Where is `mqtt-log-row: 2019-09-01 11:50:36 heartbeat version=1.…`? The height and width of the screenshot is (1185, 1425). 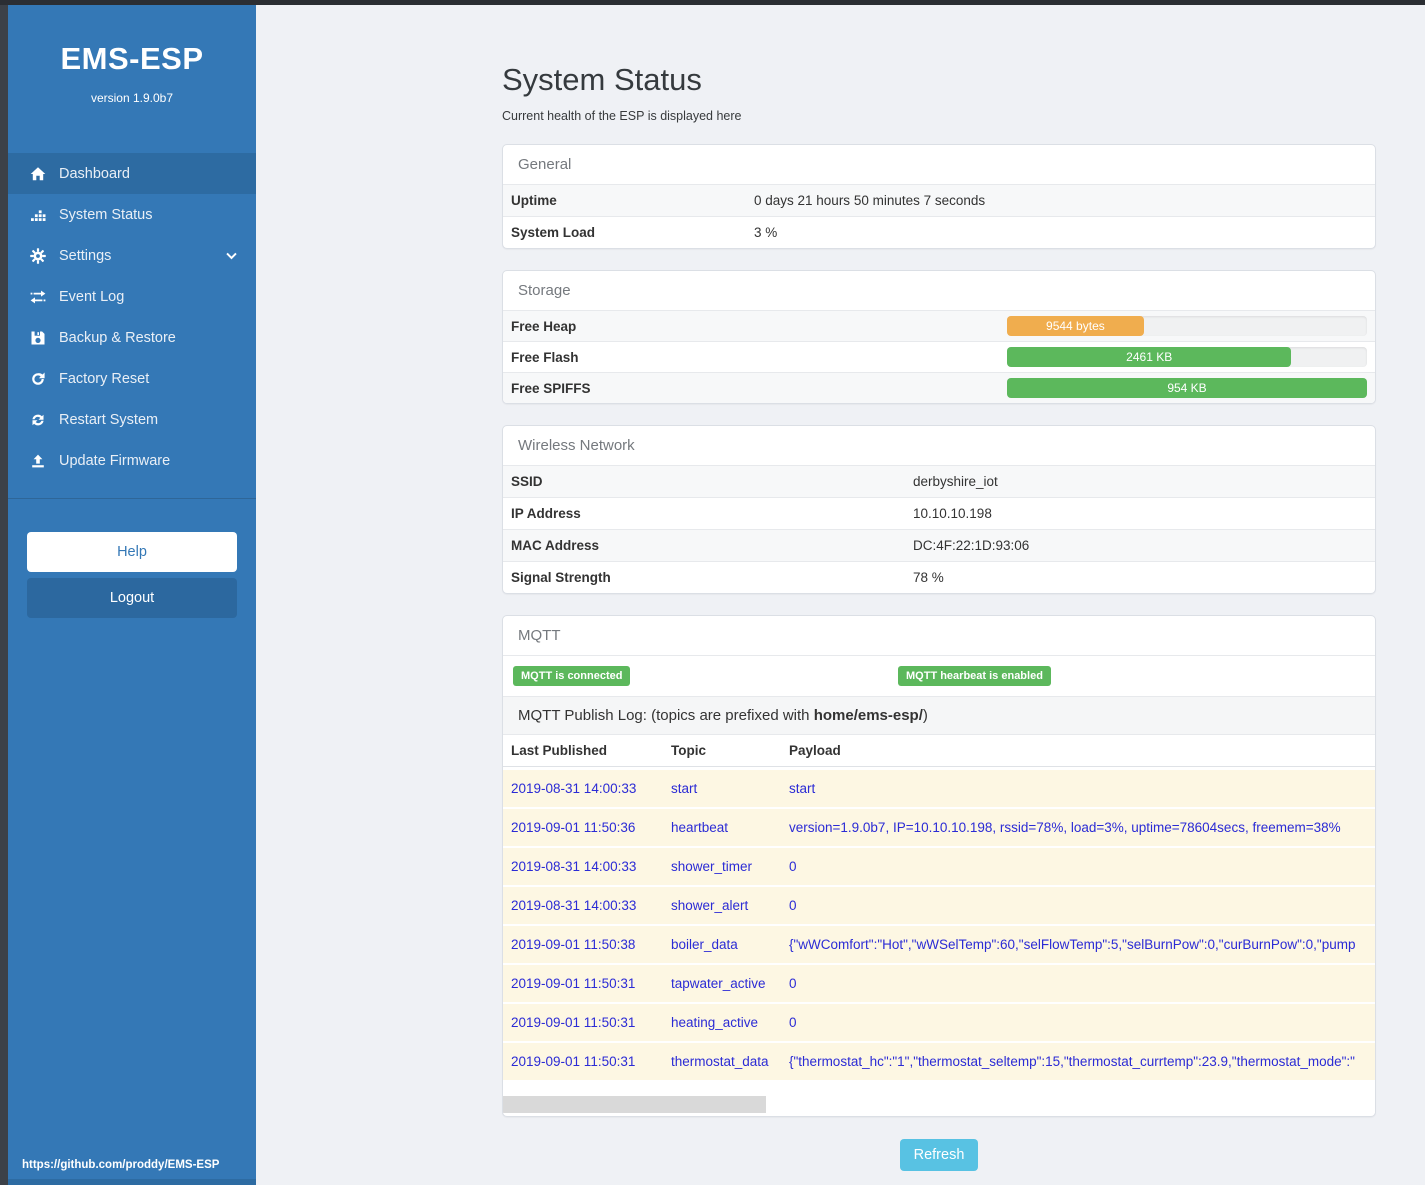
mqtt-log-row: 2019-09-01 11:50:36 heartbeat version=1.… is located at coordinates (939, 828).